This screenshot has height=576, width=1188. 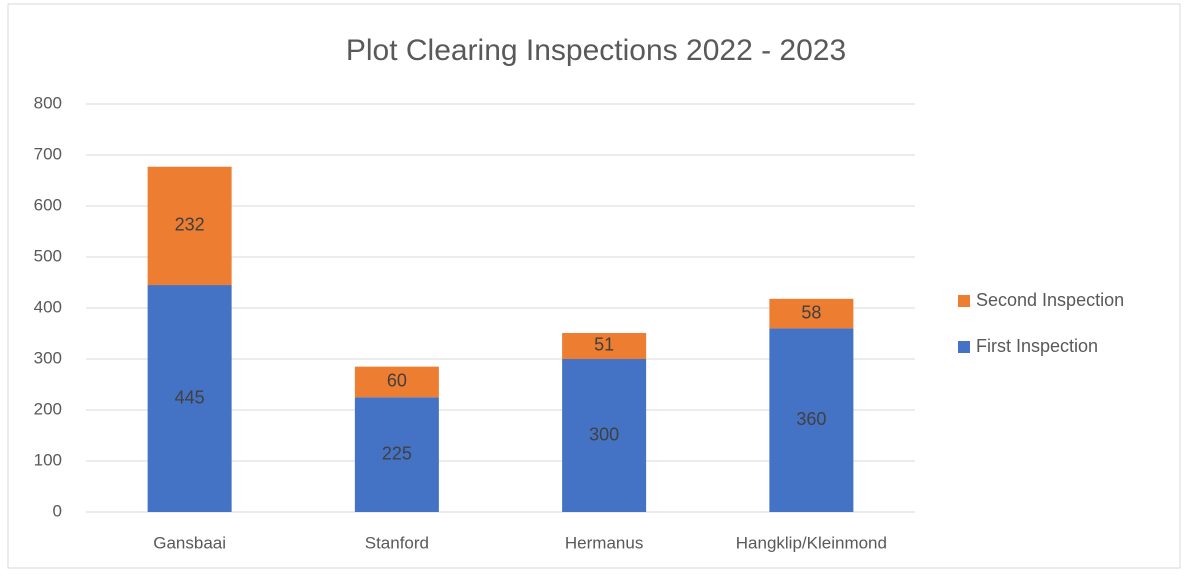 I want to click on y-tick-label: 0, so click(x=57, y=510).